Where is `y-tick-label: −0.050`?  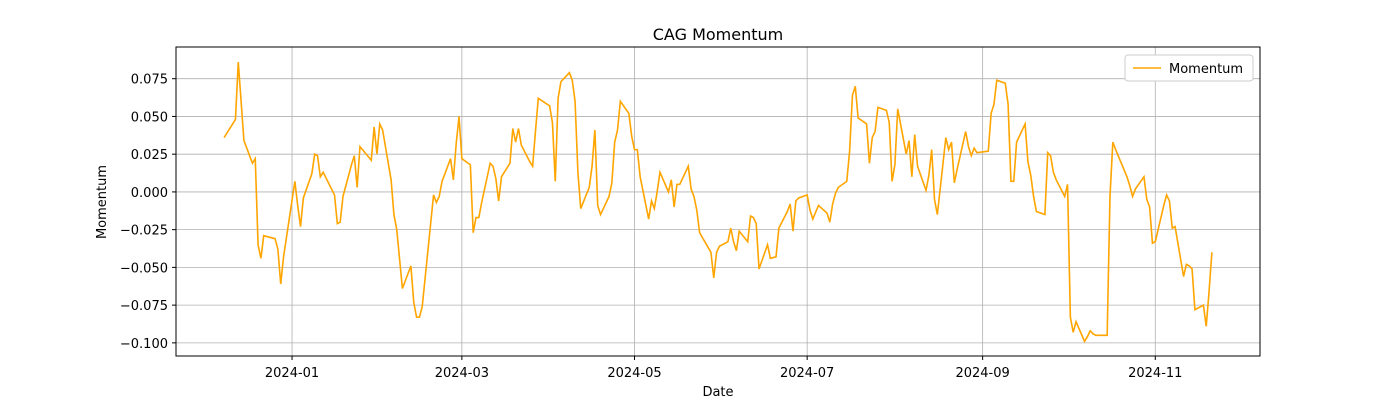 y-tick-label: −0.050 is located at coordinates (144, 268).